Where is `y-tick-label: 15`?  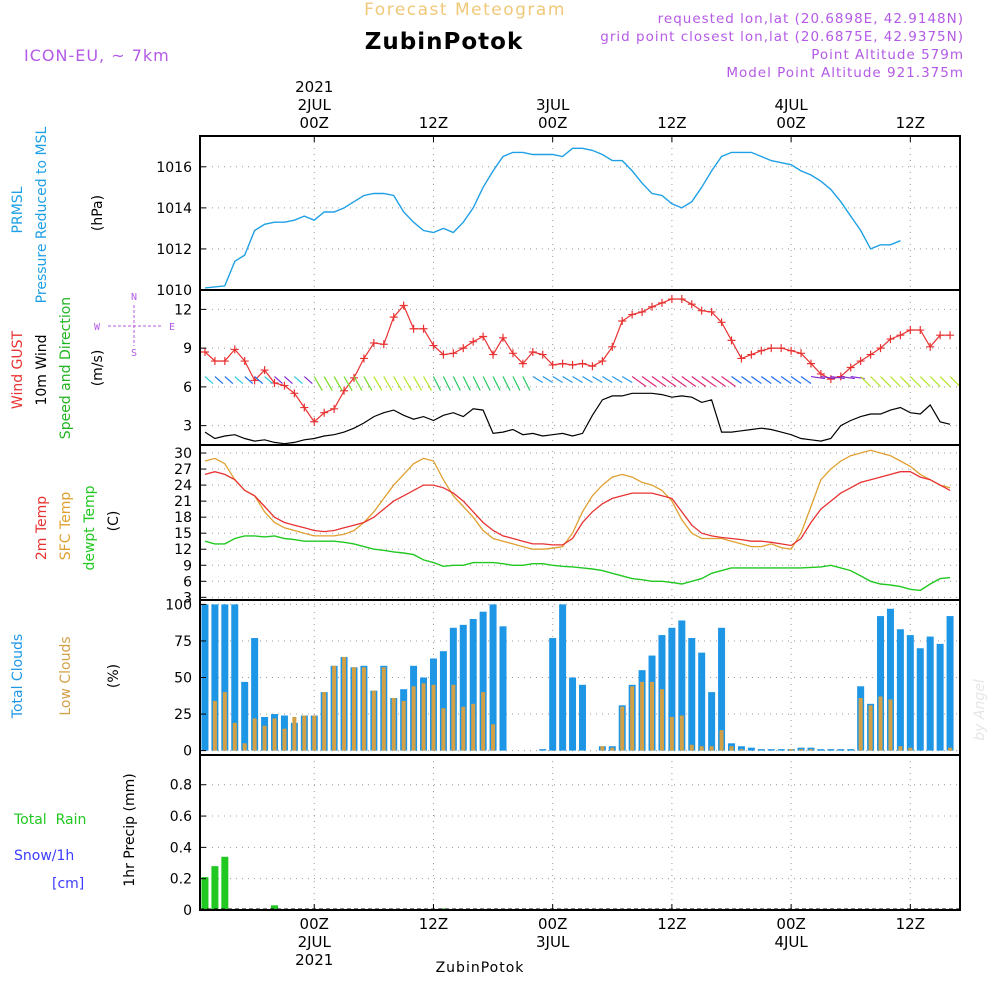
y-tick-label: 15 is located at coordinates (183, 534).